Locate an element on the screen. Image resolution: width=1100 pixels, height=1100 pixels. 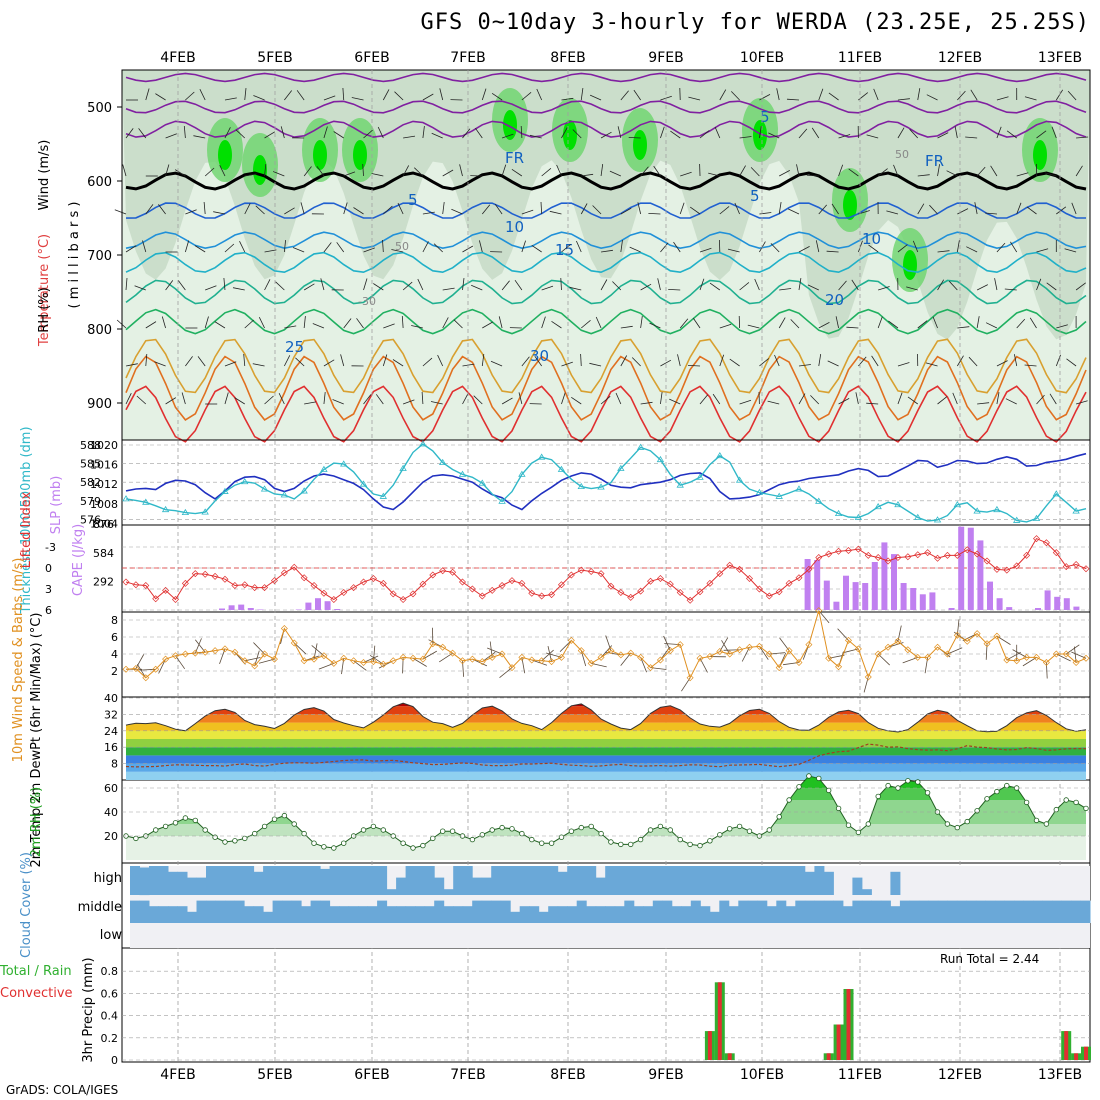
ylabel-millibars: ( m i l l i b a r s ) is located at coordinates (74, 255).